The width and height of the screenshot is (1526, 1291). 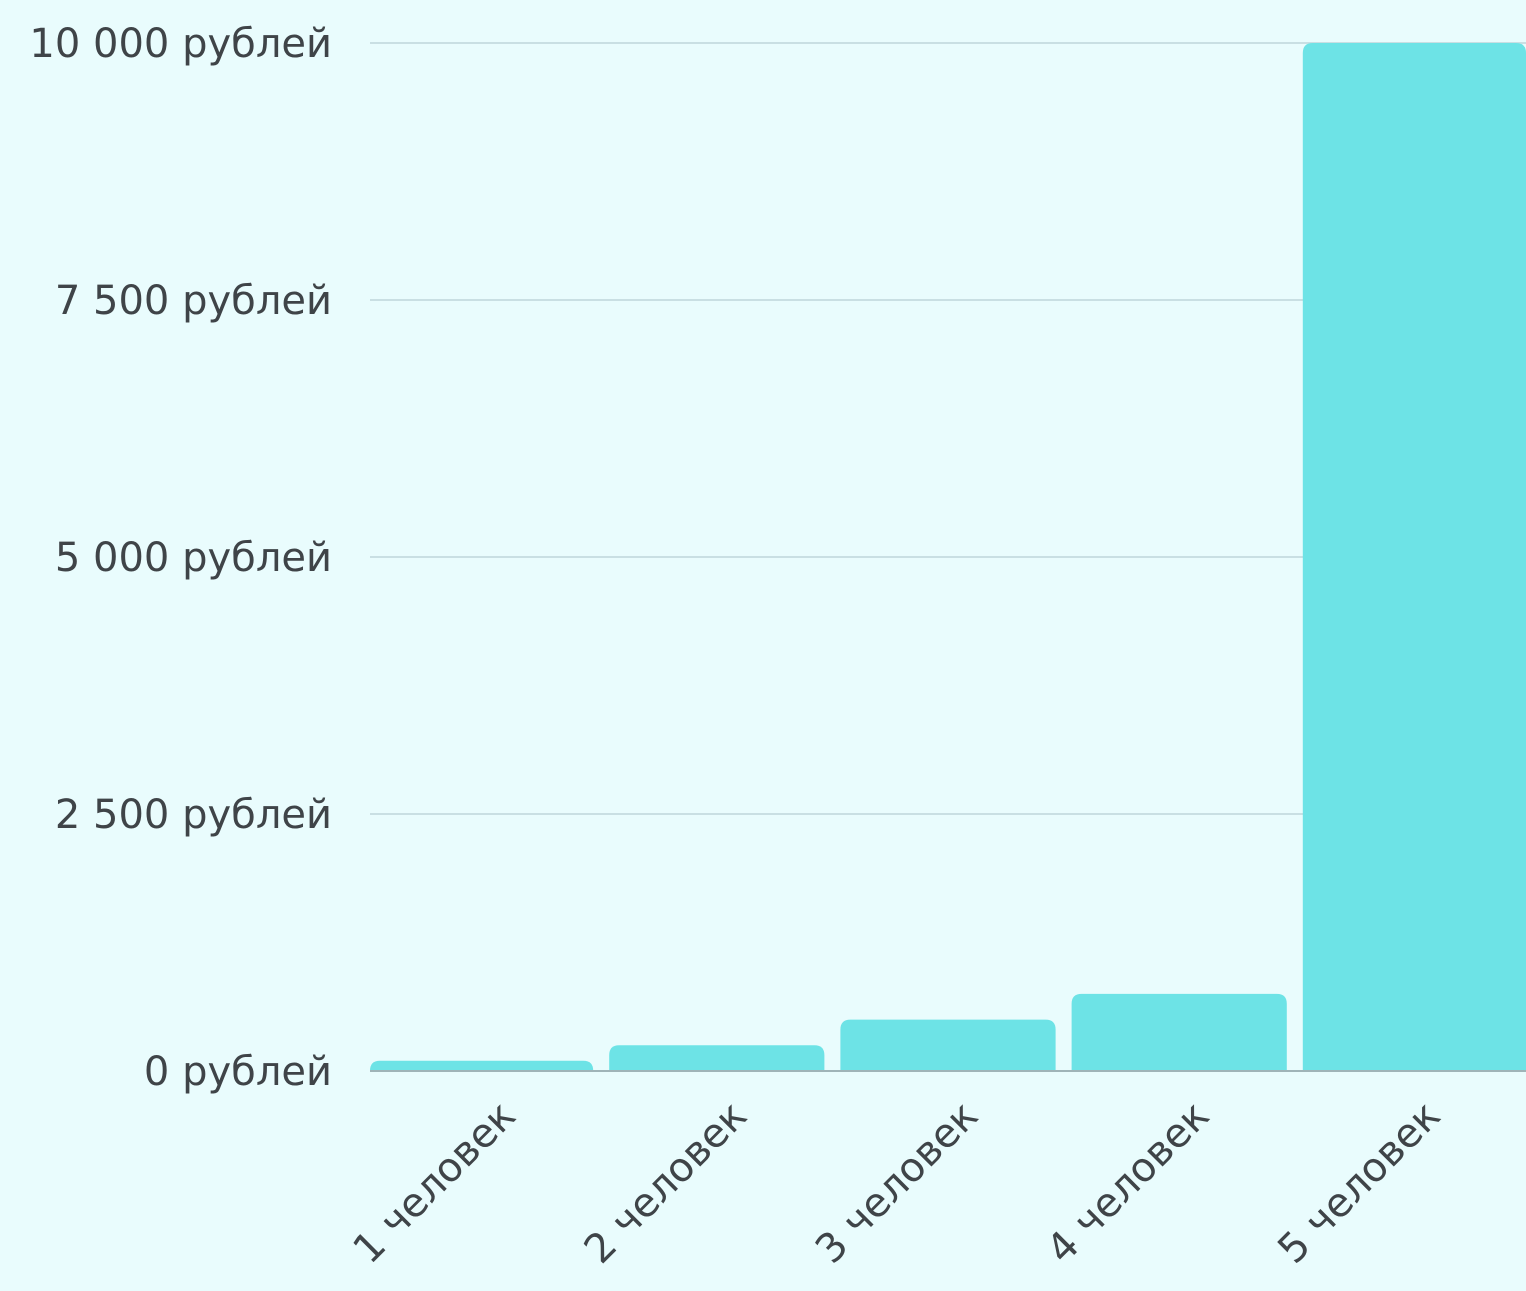 I want to click on y-tick-label: 0 рублей, so click(x=238, y=1072).